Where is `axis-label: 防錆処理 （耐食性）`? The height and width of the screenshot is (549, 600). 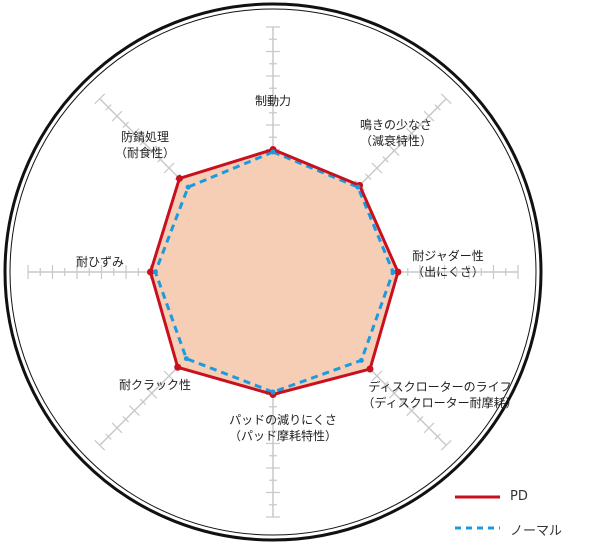 axis-label: 防錆処理 （耐食性） is located at coordinates (145, 145).